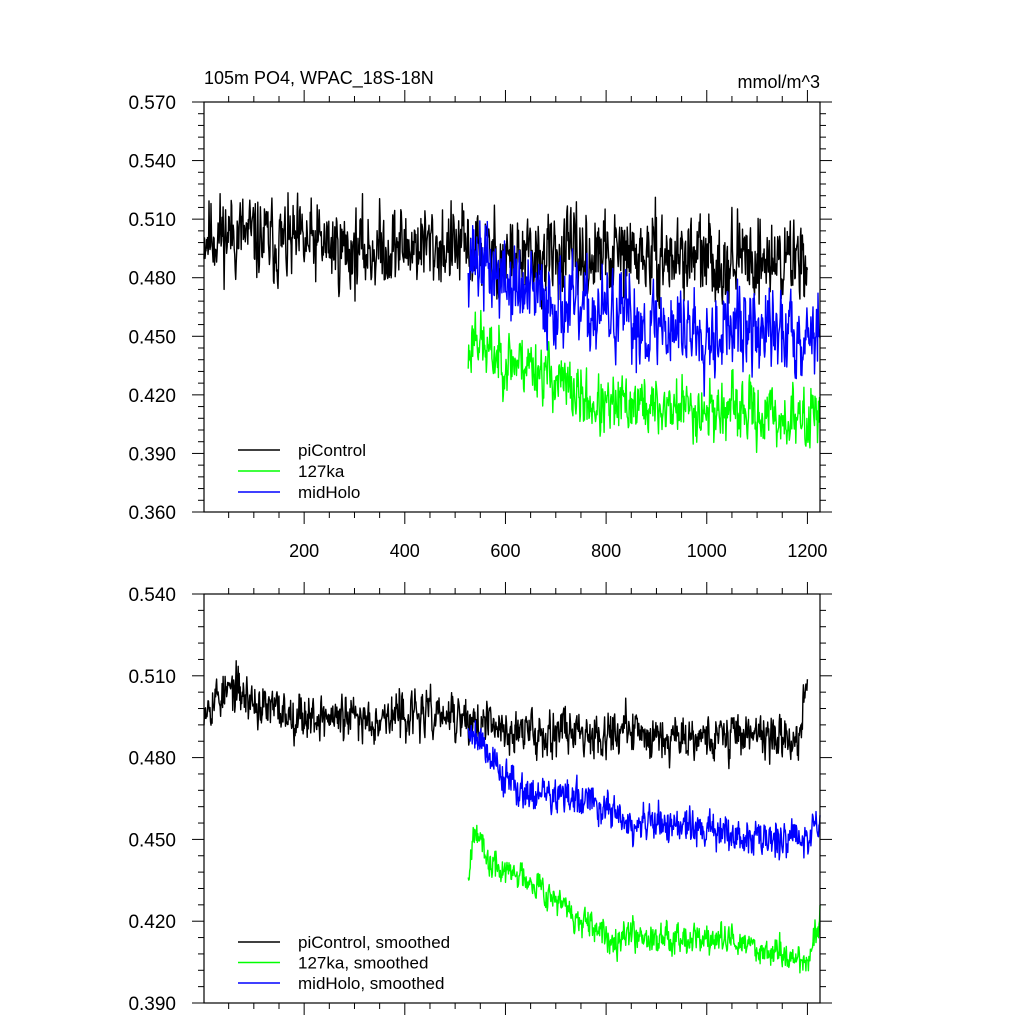  What do you see at coordinates (374, 942) in the screenshot?
I see `legend-label: piControl, smoothed` at bounding box center [374, 942].